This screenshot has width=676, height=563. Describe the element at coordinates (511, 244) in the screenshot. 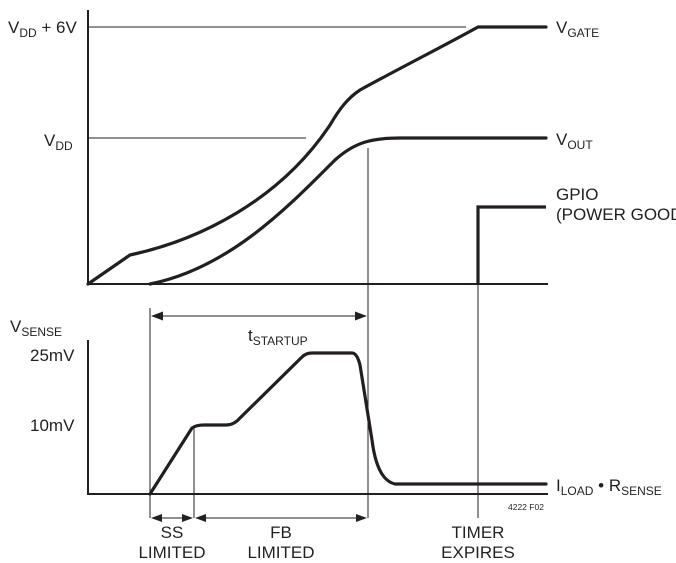

I see `gpio-power-good-trace` at that location.